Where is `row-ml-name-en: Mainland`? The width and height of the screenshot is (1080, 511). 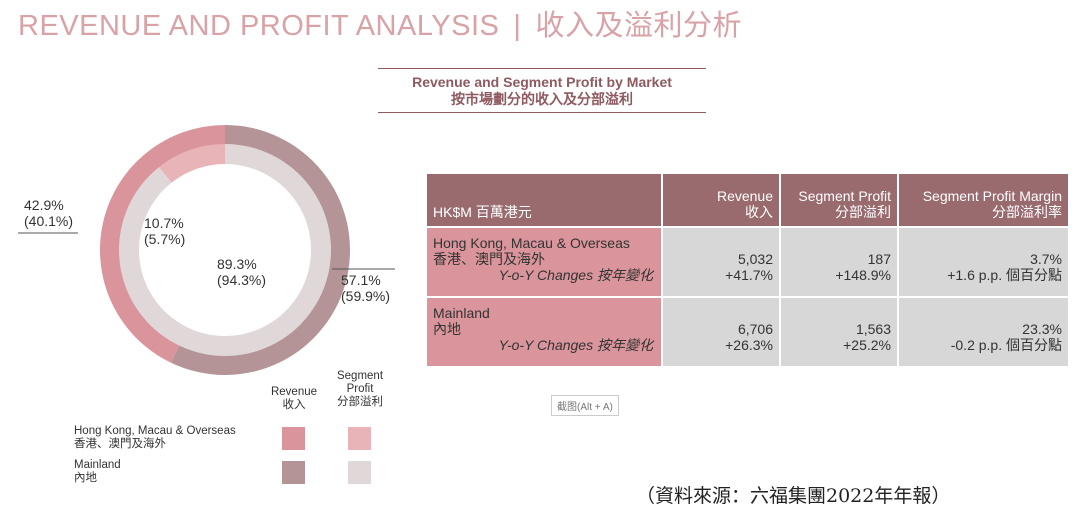 row-ml-name-en: Mainland is located at coordinates (461, 313).